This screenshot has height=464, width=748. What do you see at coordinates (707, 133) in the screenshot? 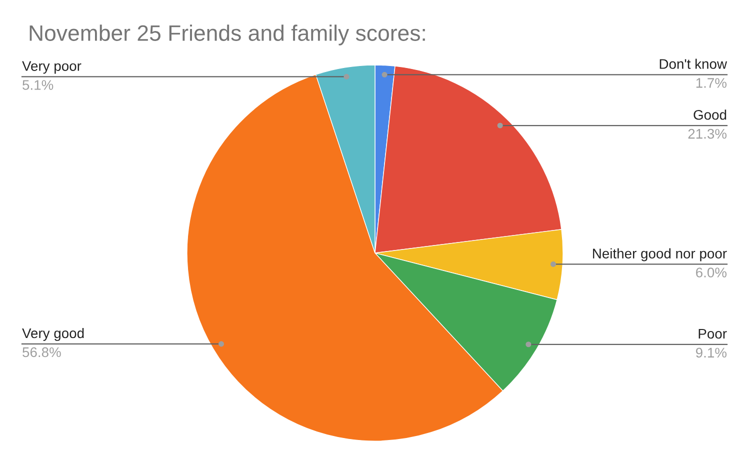
I see `data-label: 21.3%` at bounding box center [707, 133].